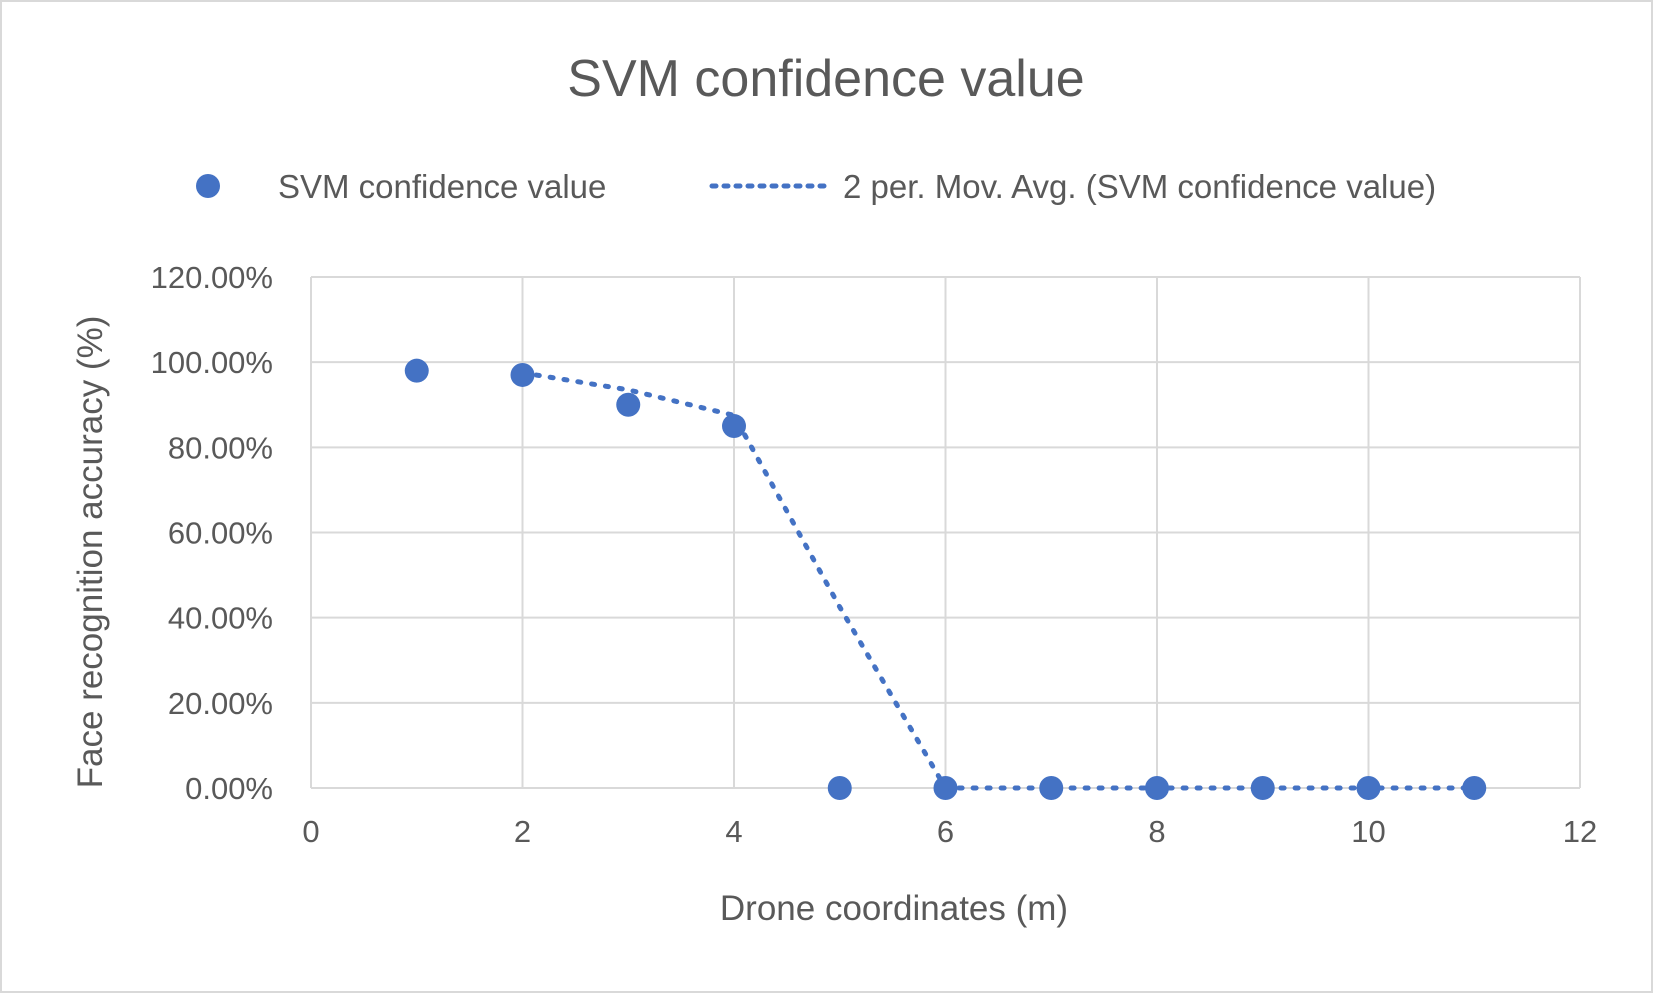  What do you see at coordinates (220, 447) in the screenshot?
I see `y-tick-label: 80.00%` at bounding box center [220, 447].